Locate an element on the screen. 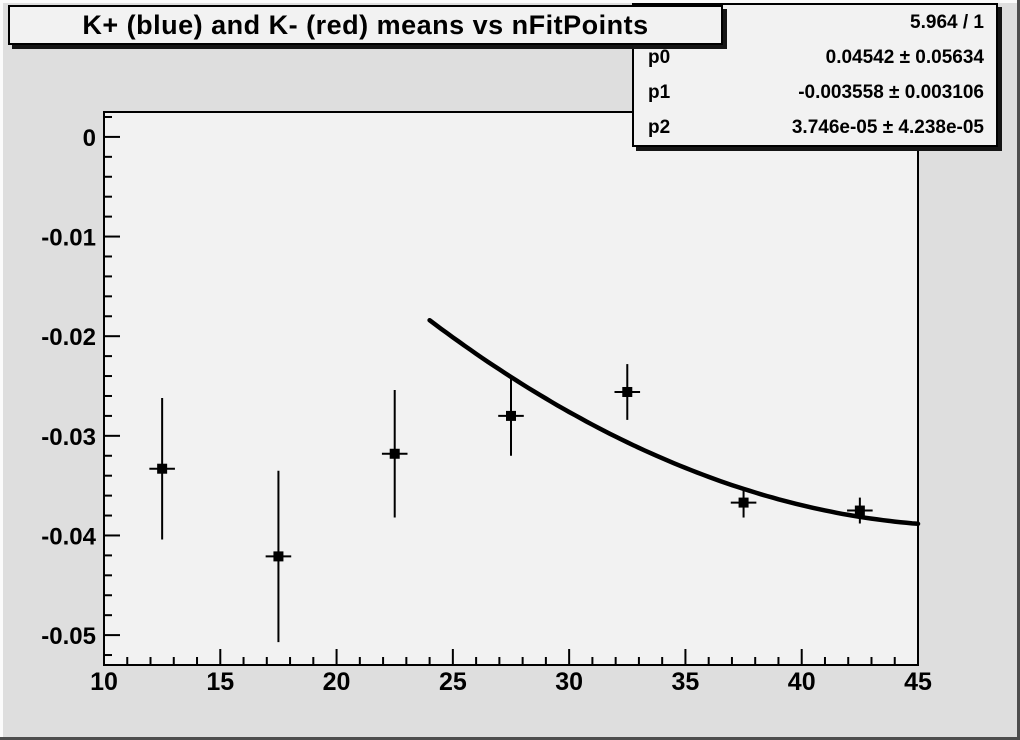 The image size is (1020, 740). x-tick-label: 45 is located at coordinates (918, 682).